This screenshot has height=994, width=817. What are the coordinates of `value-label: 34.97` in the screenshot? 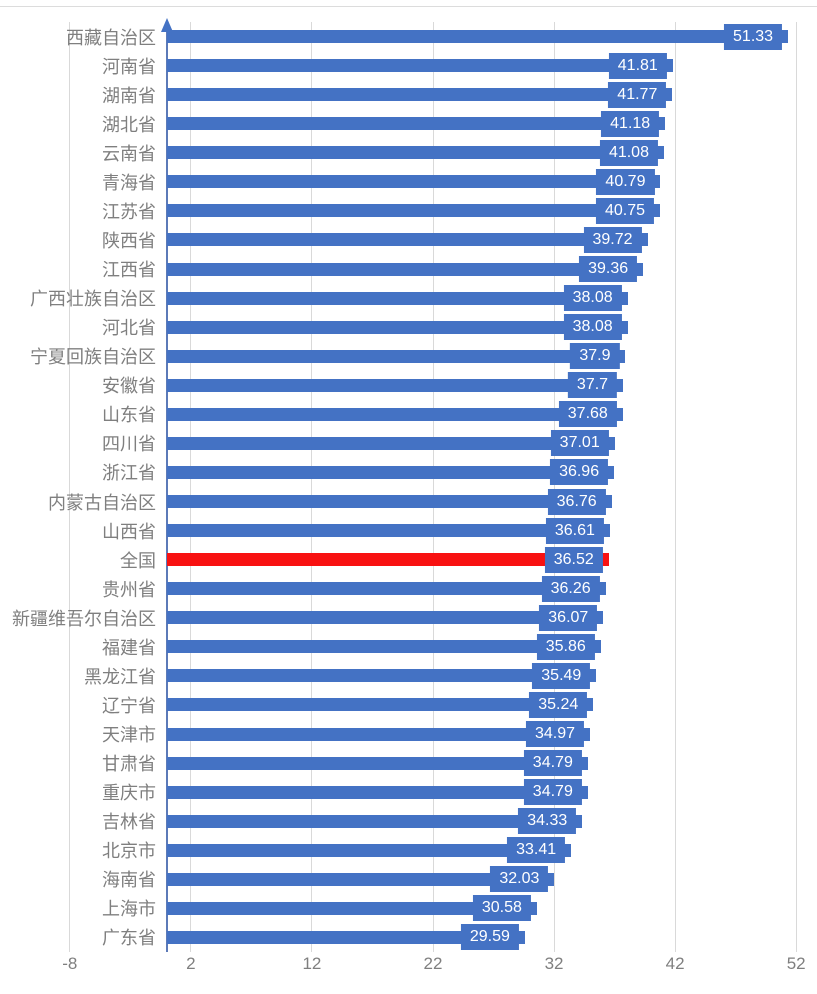 It's located at (555, 734).